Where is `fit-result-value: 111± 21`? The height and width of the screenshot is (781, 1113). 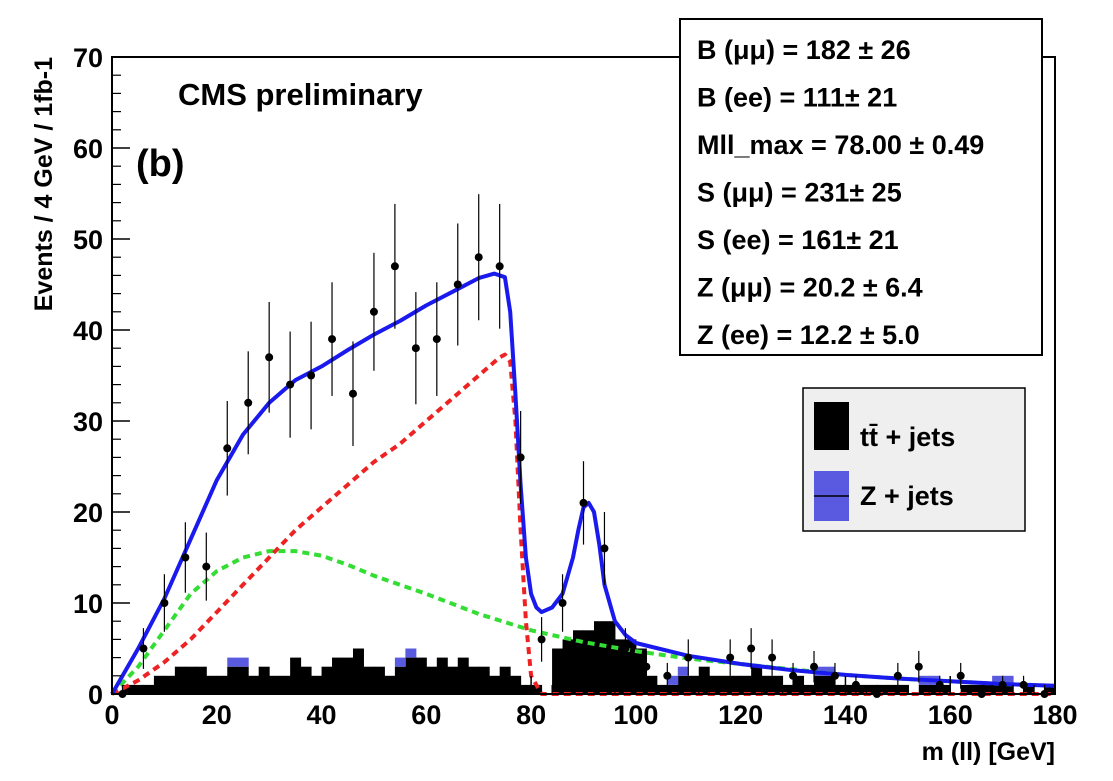
fit-result-value: 111± 21 is located at coordinates (850, 98).